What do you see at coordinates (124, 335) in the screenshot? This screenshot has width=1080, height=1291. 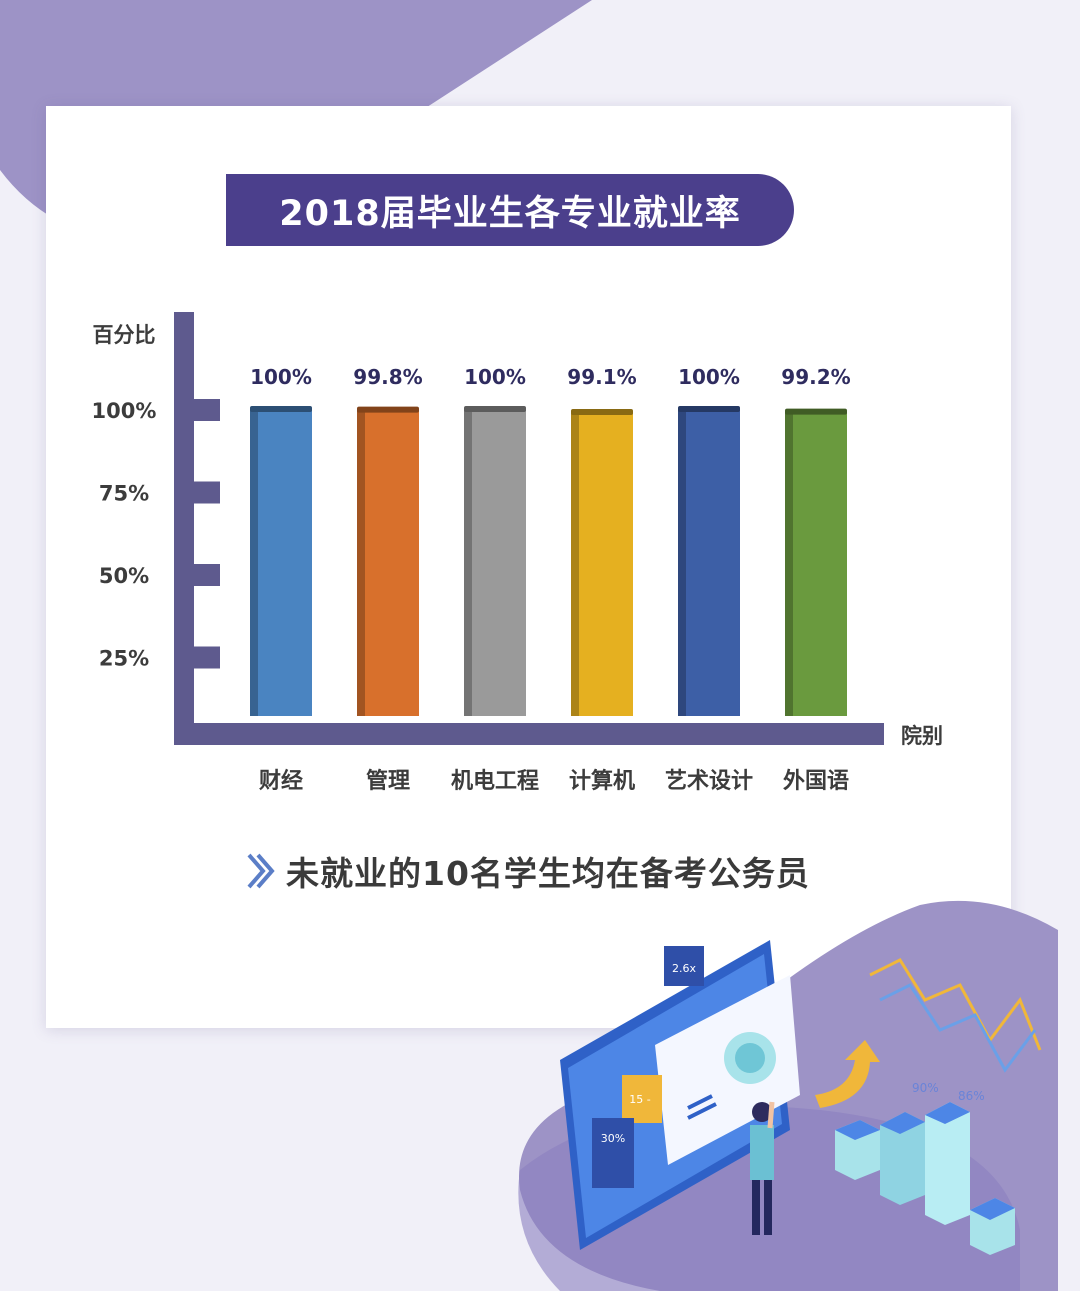 I see `y-axis-title: 百分比` at bounding box center [124, 335].